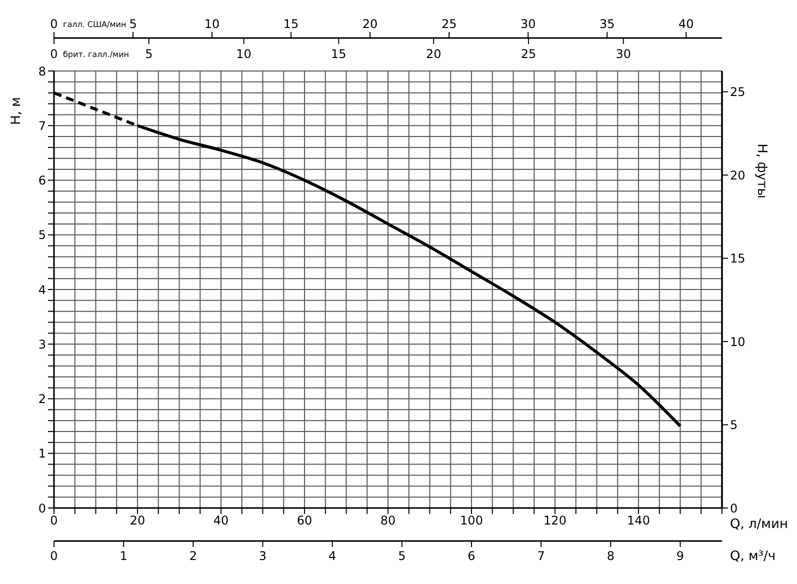  I want to click on y2-axis-title: H, футы, so click(761, 171).